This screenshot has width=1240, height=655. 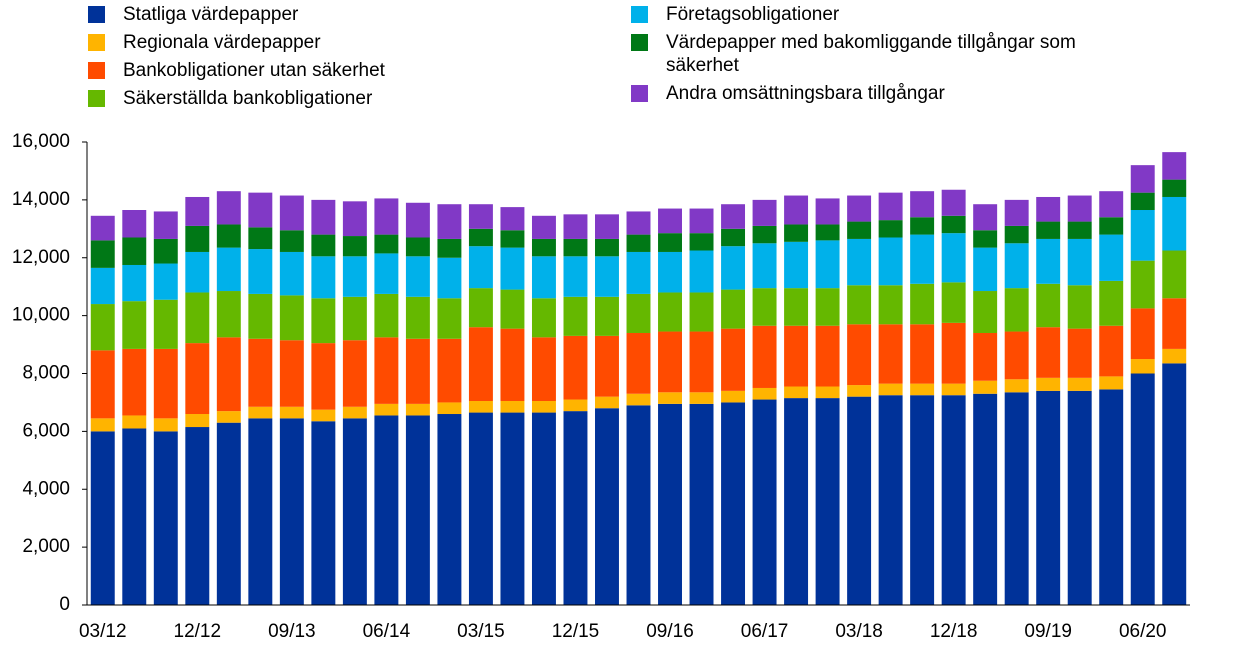 What do you see at coordinates (41, 315) in the screenshot?
I see `y-tick-label: 10,000` at bounding box center [41, 315].